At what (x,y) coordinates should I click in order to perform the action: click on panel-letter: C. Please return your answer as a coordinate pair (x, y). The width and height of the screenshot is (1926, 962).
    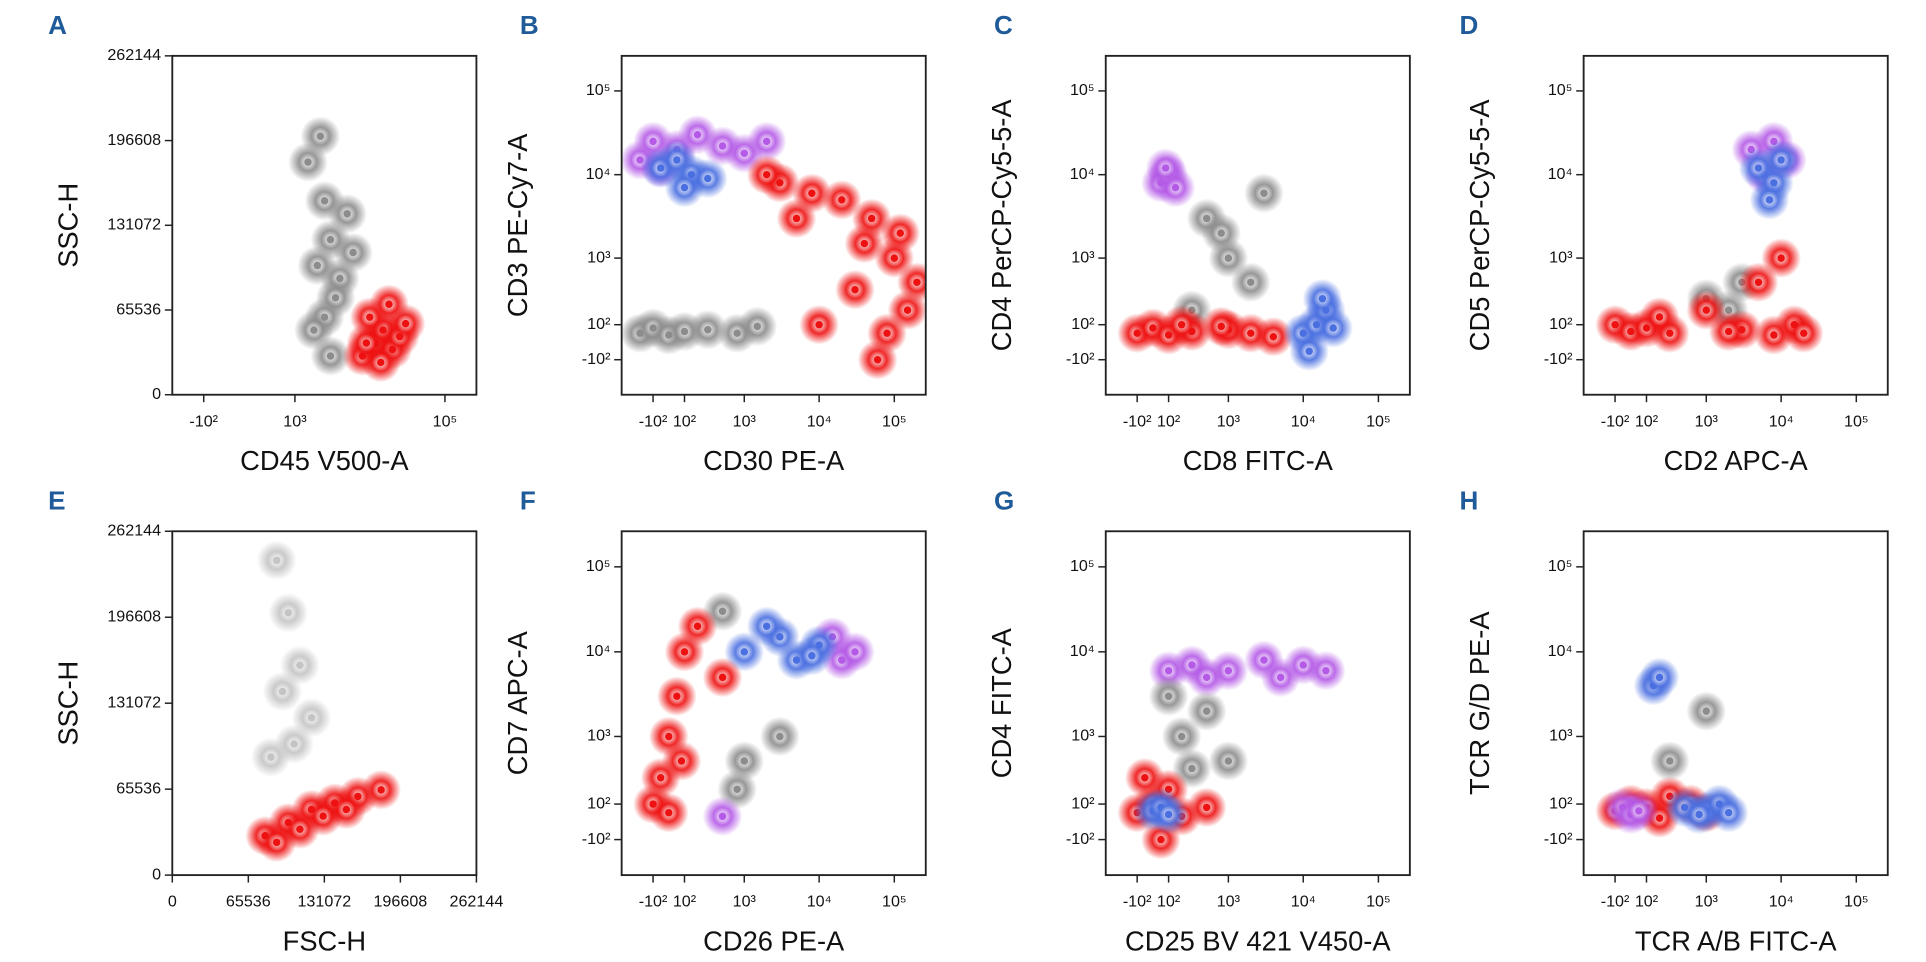
    Looking at the image, I should click on (1003, 25).